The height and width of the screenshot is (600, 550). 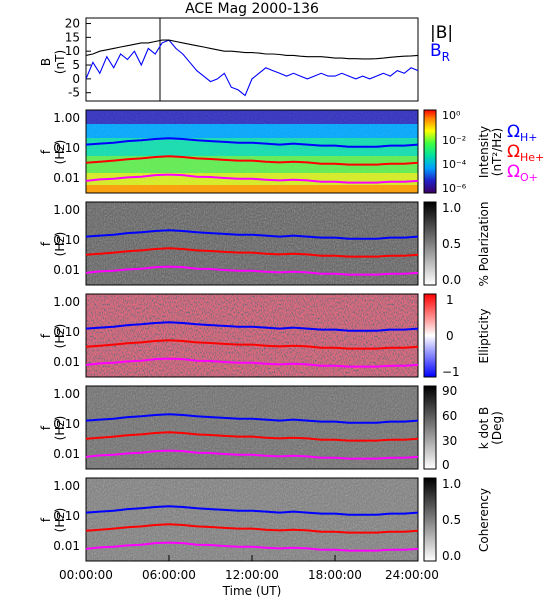 What do you see at coordinates (66, 210) in the screenshot?
I see `panel-polarization-ytick-1: 1.00` at bounding box center [66, 210].